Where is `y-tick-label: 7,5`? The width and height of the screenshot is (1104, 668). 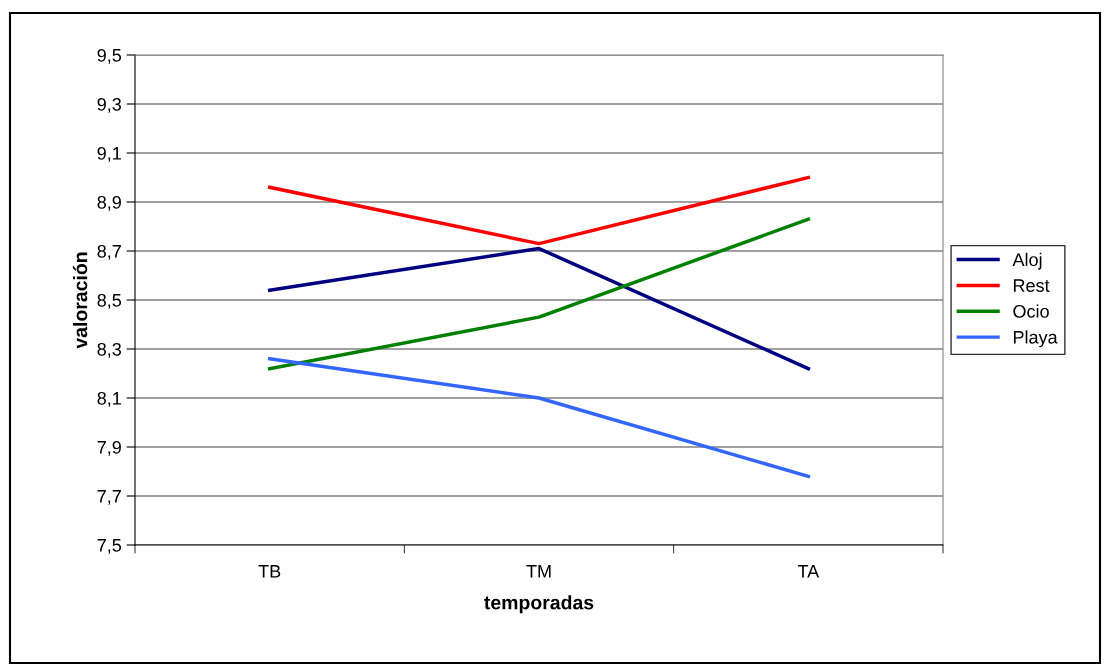
y-tick-label: 7,5 is located at coordinates (109, 546).